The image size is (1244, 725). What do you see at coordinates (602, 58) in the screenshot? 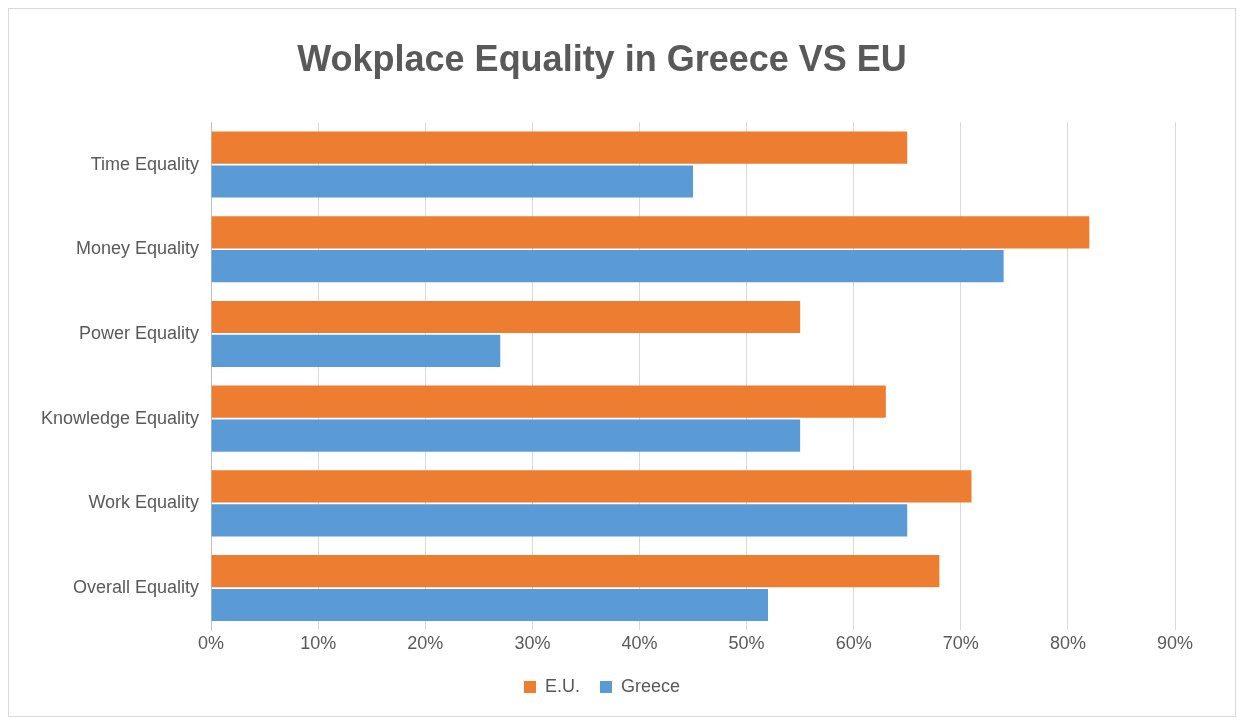
I see `chart-title: Wokplace Equality in Greece VS EU` at bounding box center [602, 58].